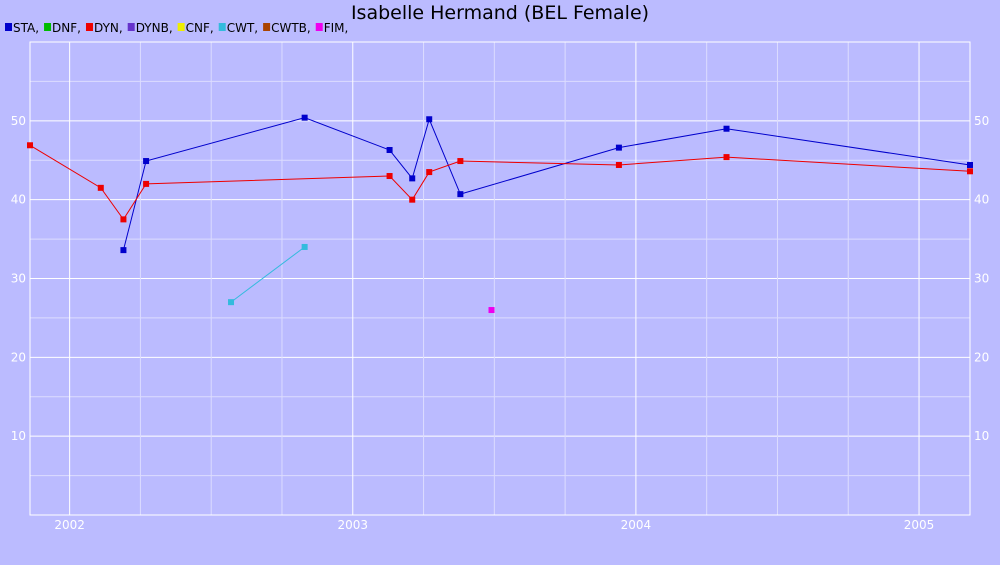  What do you see at coordinates (18, 357) in the screenshot?
I see `y-tick-label-left: 20` at bounding box center [18, 357].